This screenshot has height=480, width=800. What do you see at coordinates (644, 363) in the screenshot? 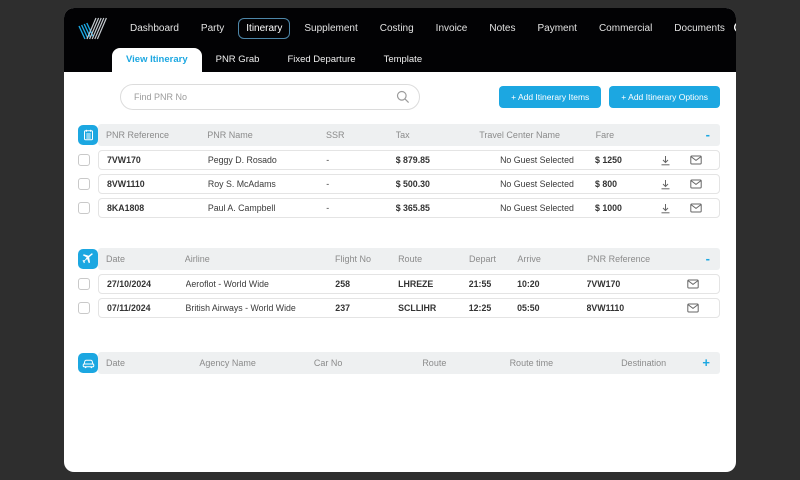
I see `column-header: Destination` at bounding box center [644, 363].